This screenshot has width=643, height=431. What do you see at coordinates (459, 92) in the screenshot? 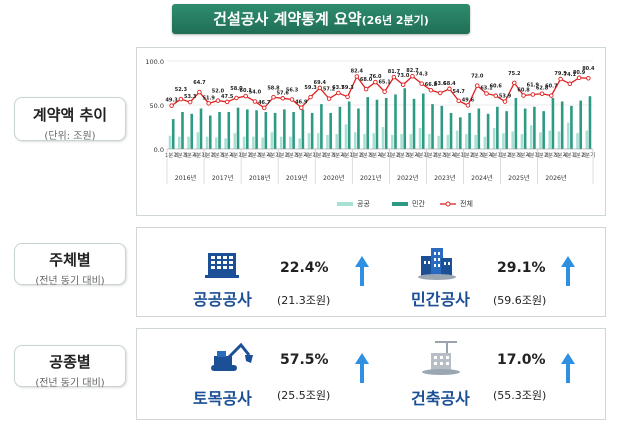
I see `total-data-label: 54.7` at bounding box center [459, 92].